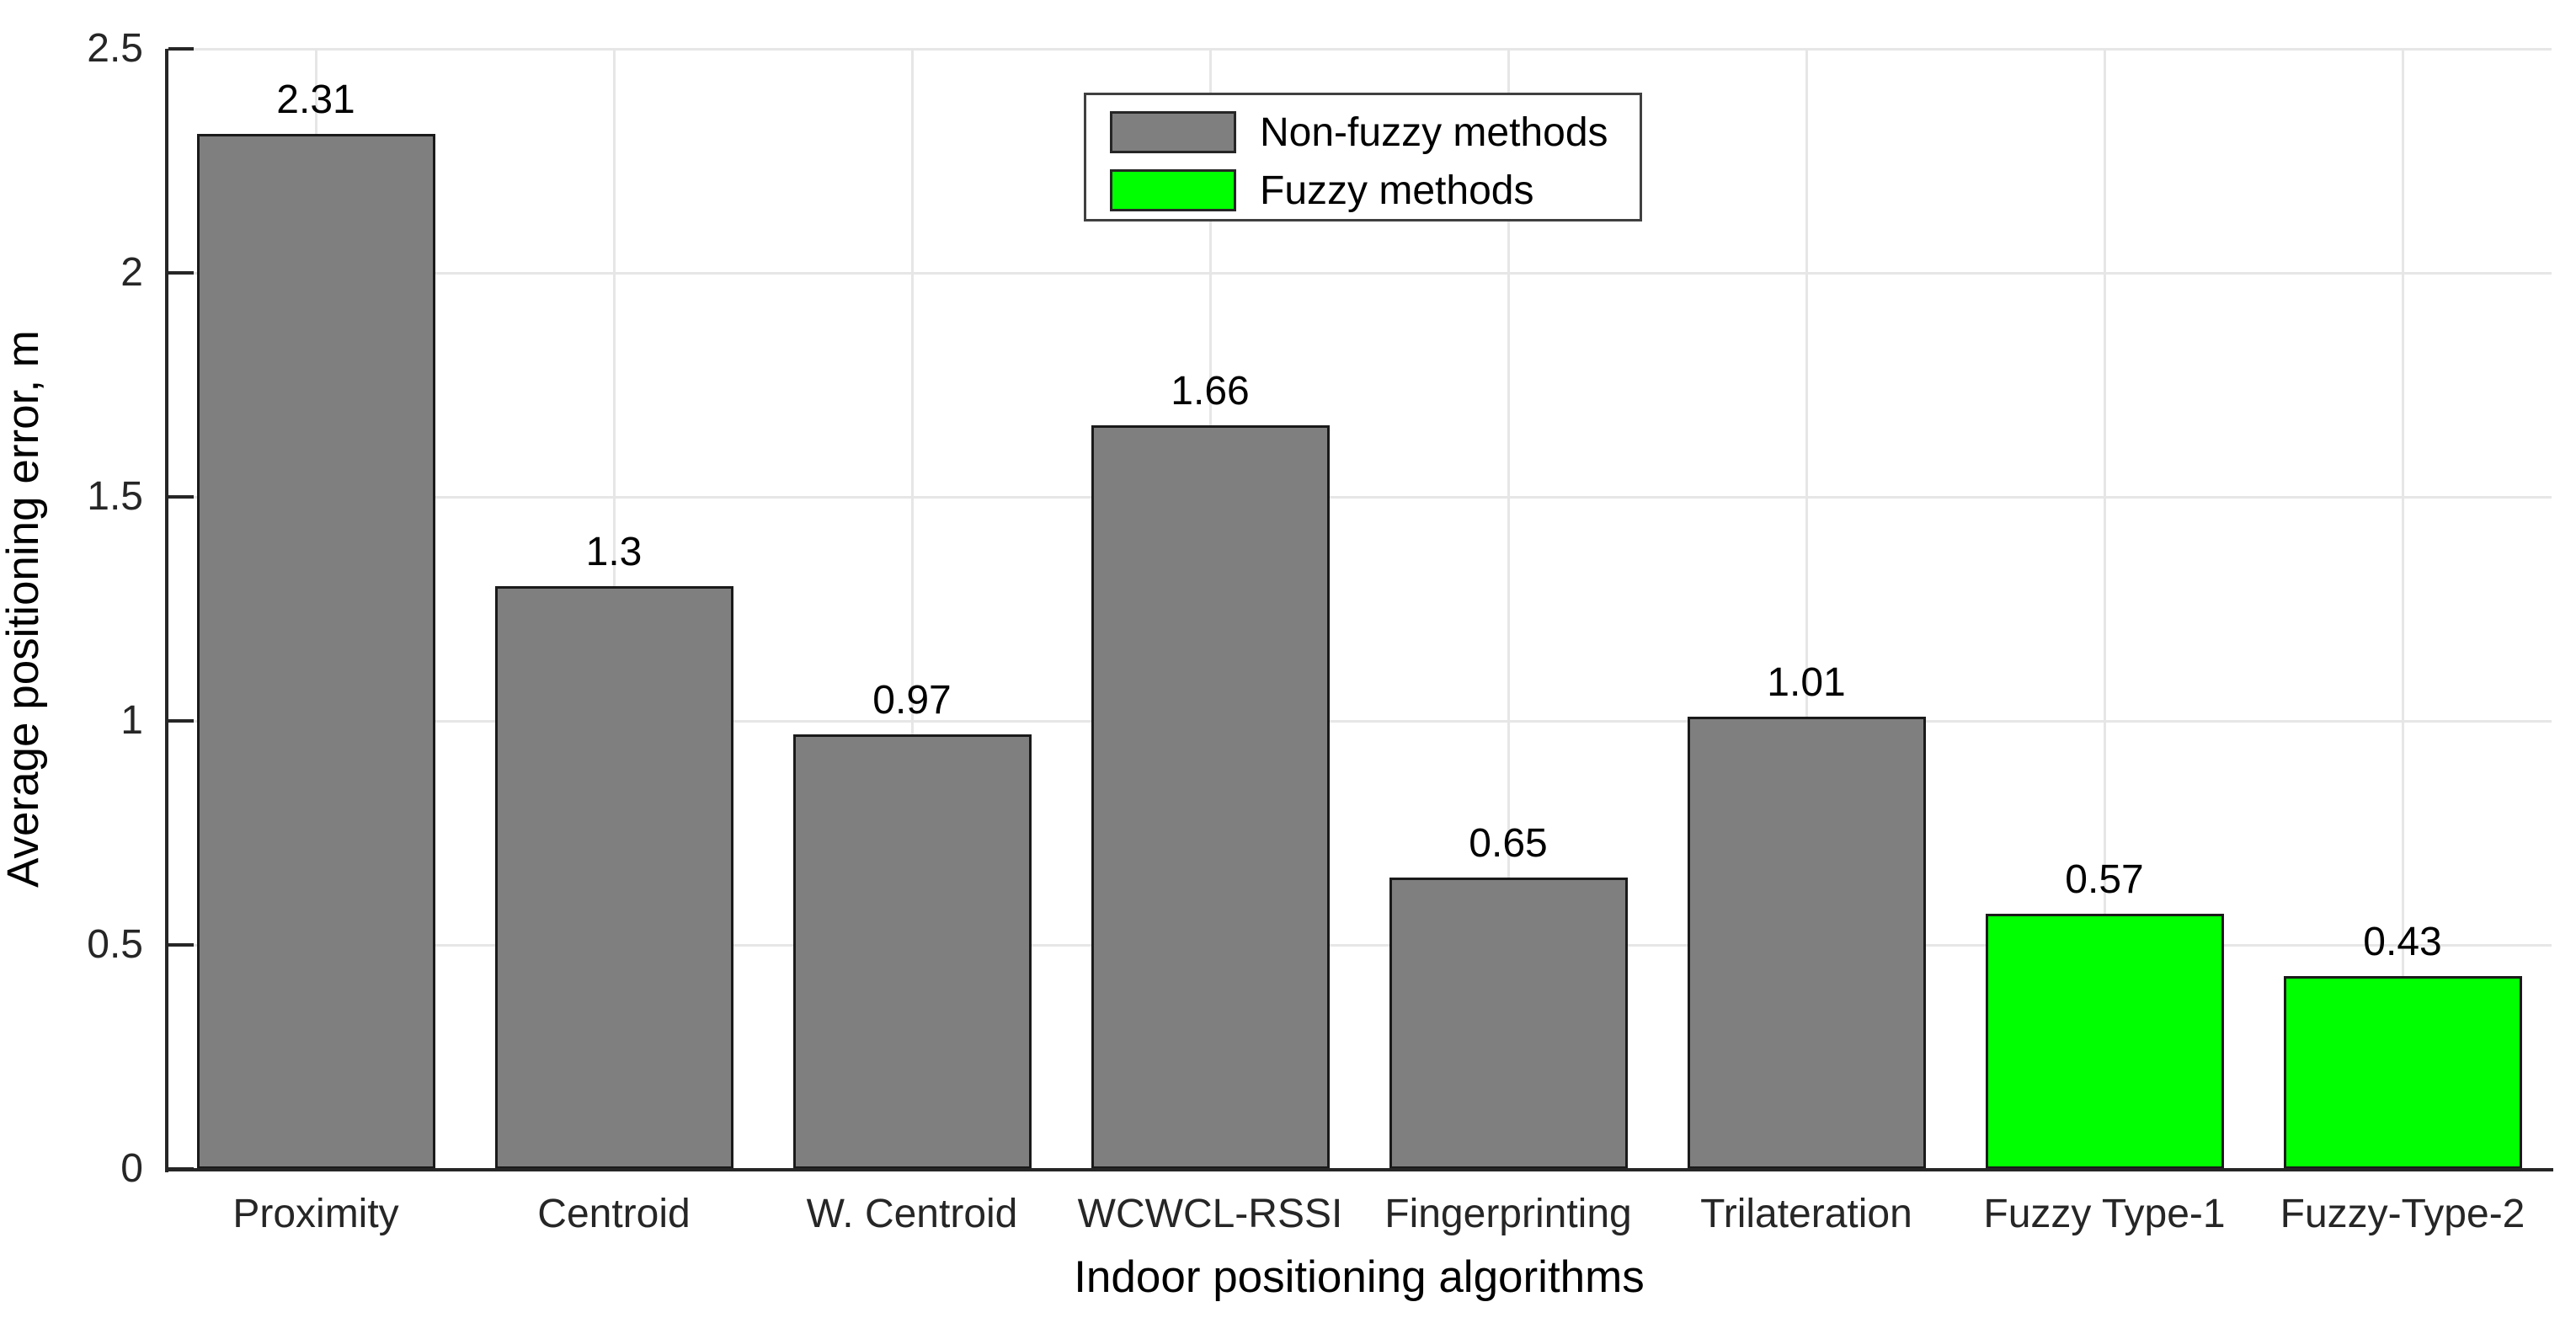 Image resolution: width=2576 pixels, height=1334 pixels. I want to click on x-tick-label: Fuzzy Type-1, so click(2104, 1214).